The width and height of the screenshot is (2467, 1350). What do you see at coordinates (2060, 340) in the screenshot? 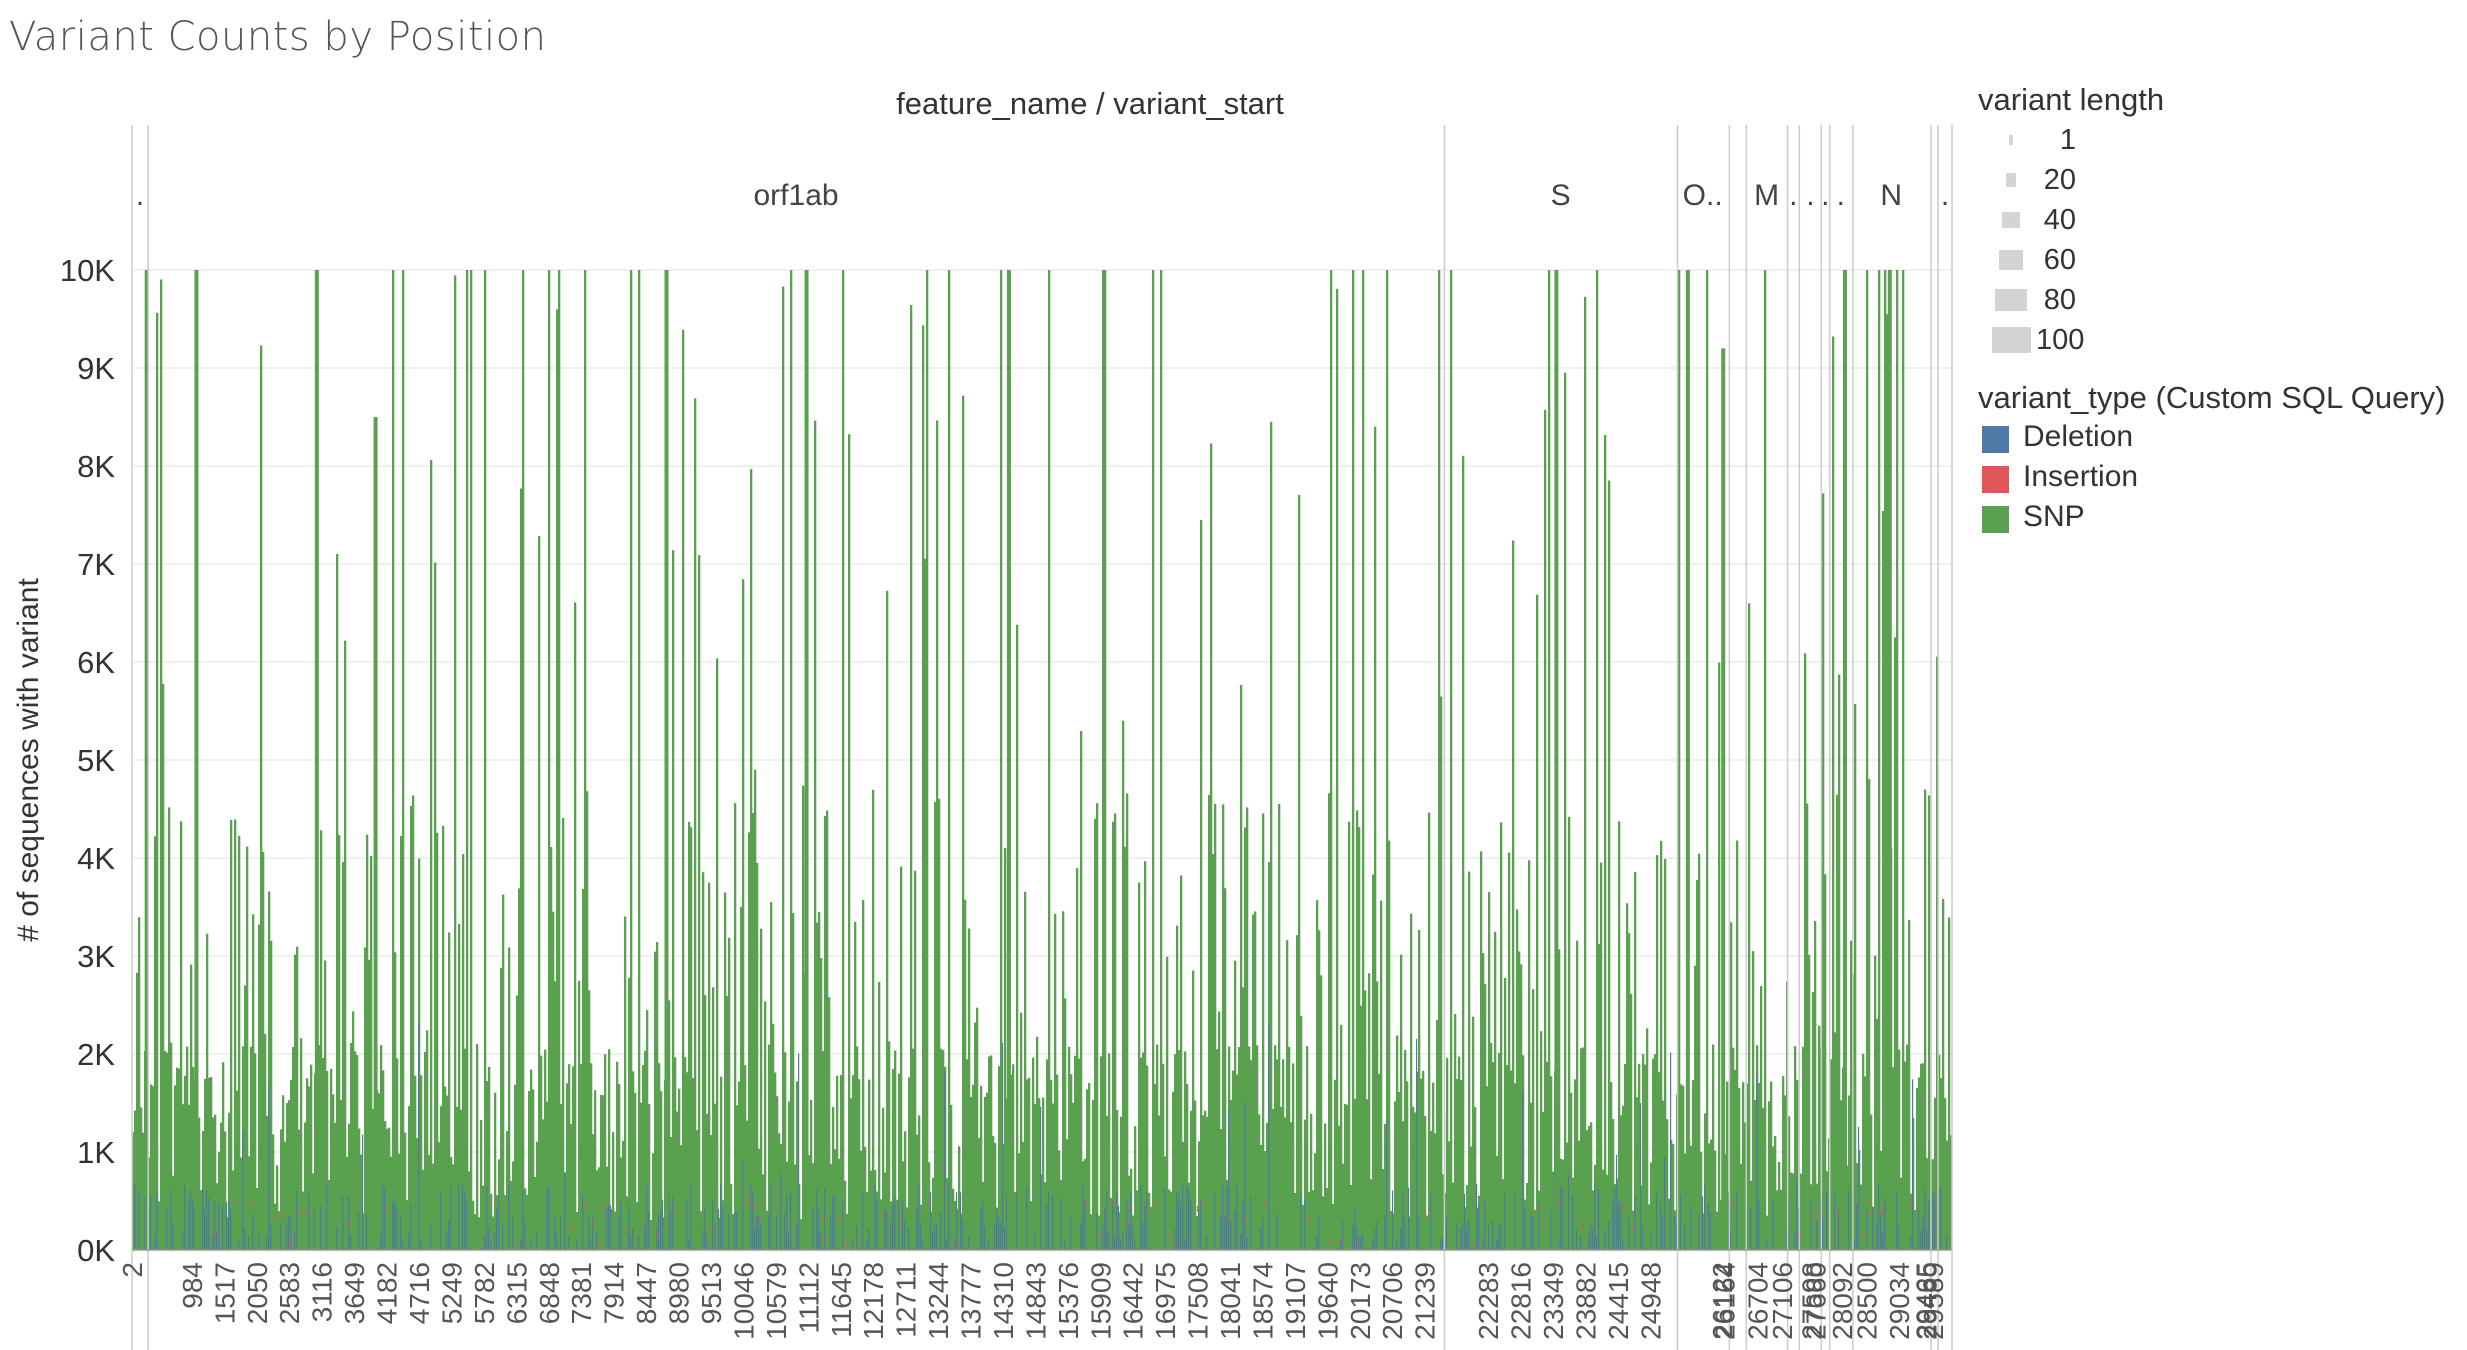
I see `size-legend-label: 100` at bounding box center [2060, 340].